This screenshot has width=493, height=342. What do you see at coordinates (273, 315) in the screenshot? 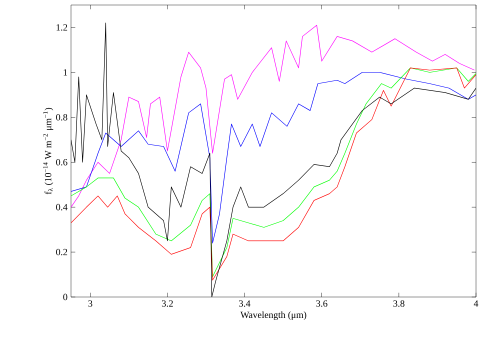
I see `x-axis-title: Wavelength (μm)` at bounding box center [273, 315].